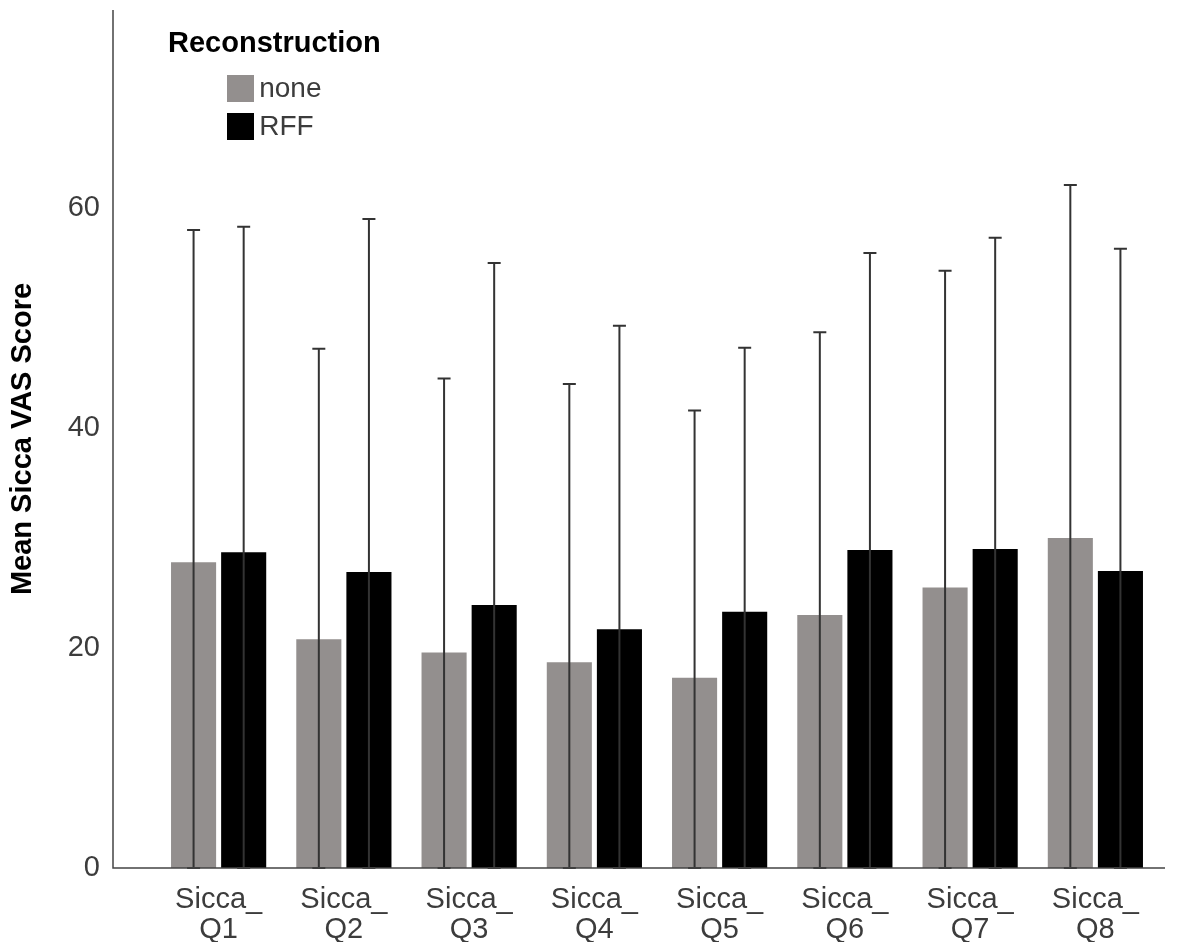 The width and height of the screenshot is (1181, 942). I want to click on y-axis-title: Mean Sicca VAS Score, so click(21, 439).